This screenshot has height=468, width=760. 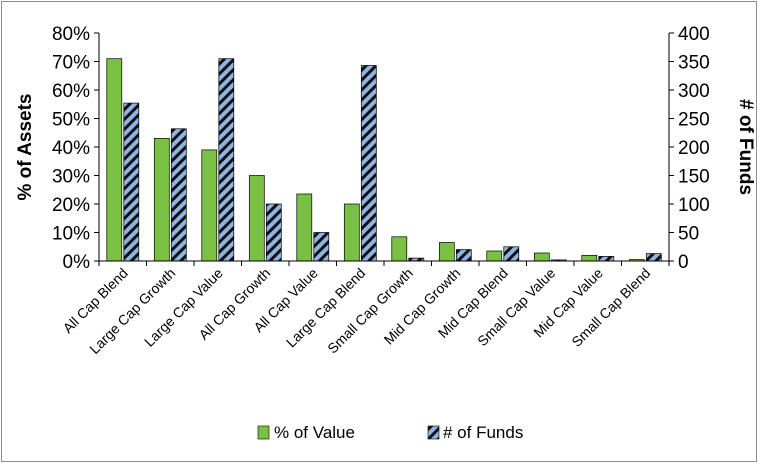 I want to click on y-tick-label-right: 350, so click(x=694, y=63).